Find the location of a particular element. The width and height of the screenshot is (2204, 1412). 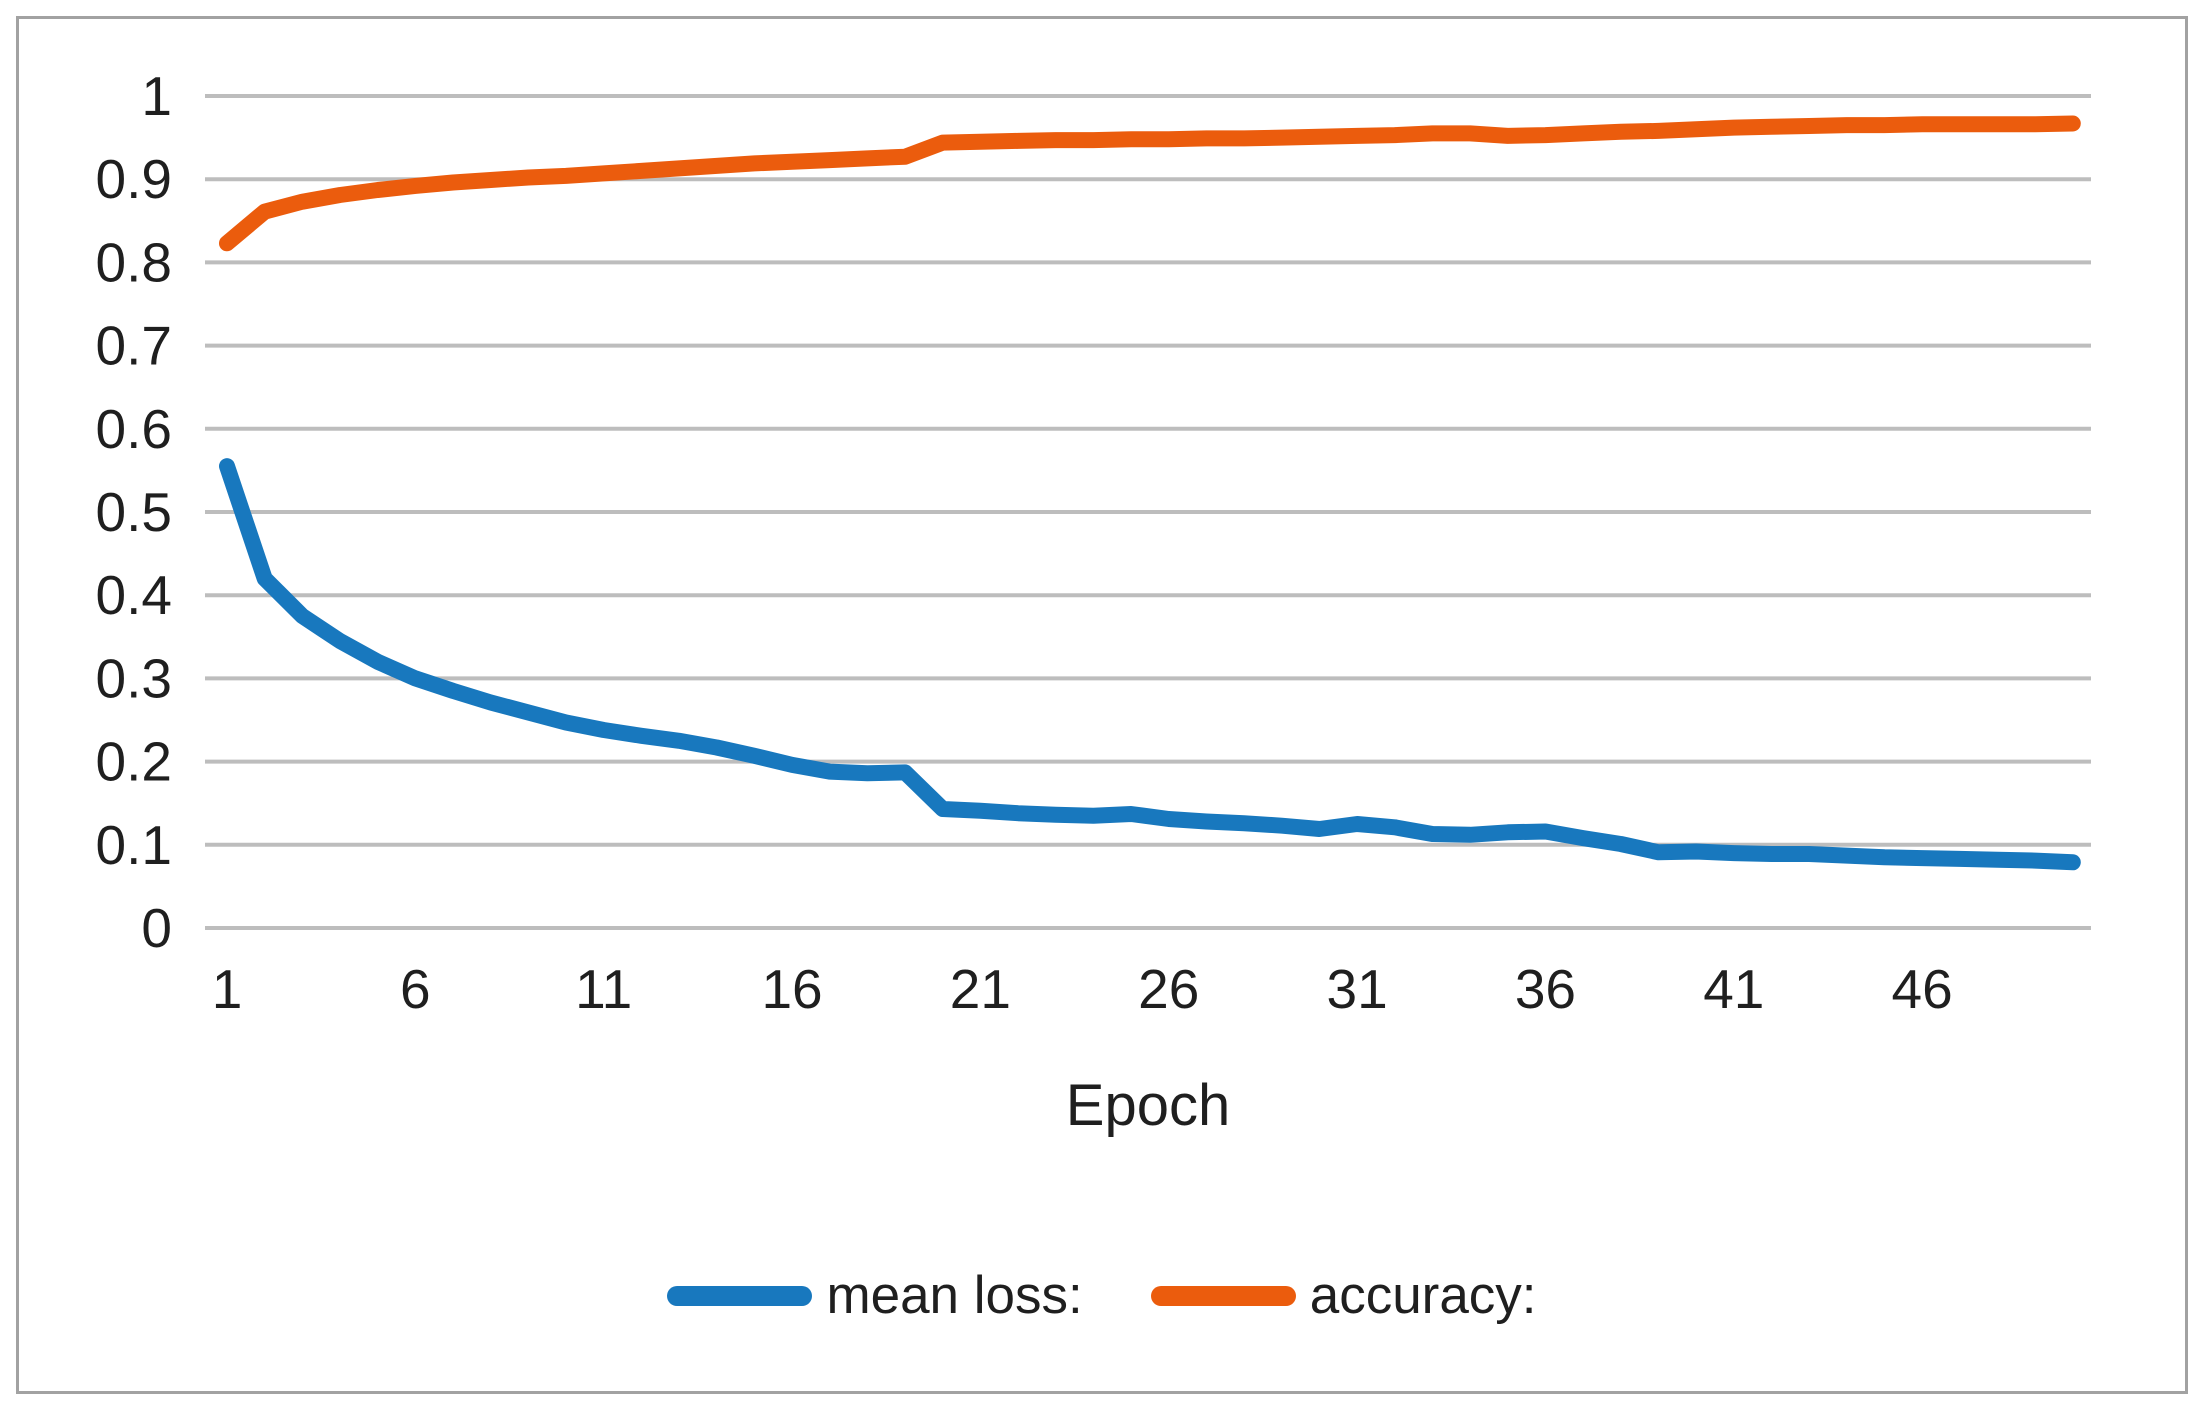

x-axis-tick-label: 16 is located at coordinates (791, 989).